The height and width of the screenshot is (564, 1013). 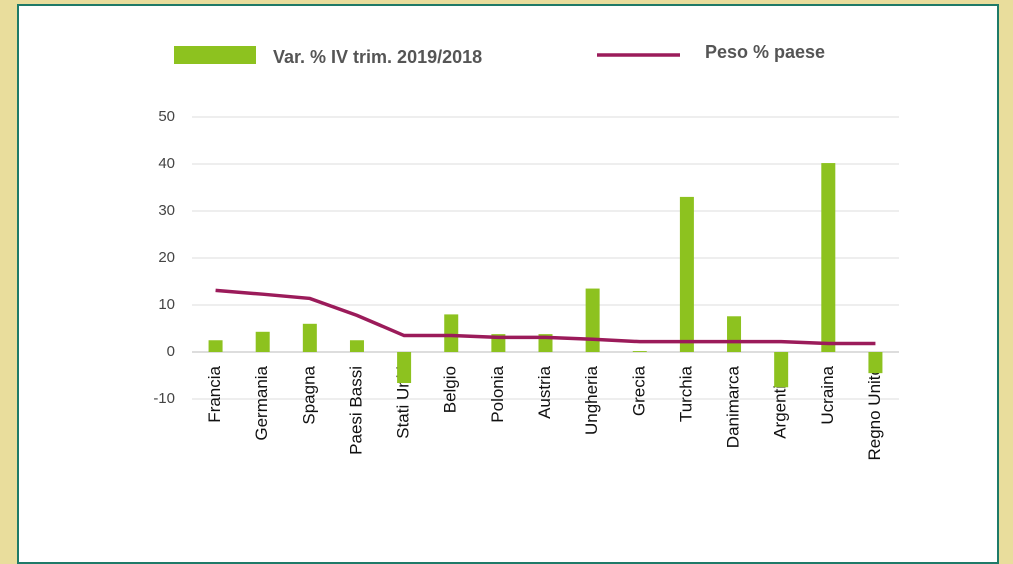 What do you see at coordinates (765, 52) in the screenshot?
I see `legend-label: Peso % paese` at bounding box center [765, 52].